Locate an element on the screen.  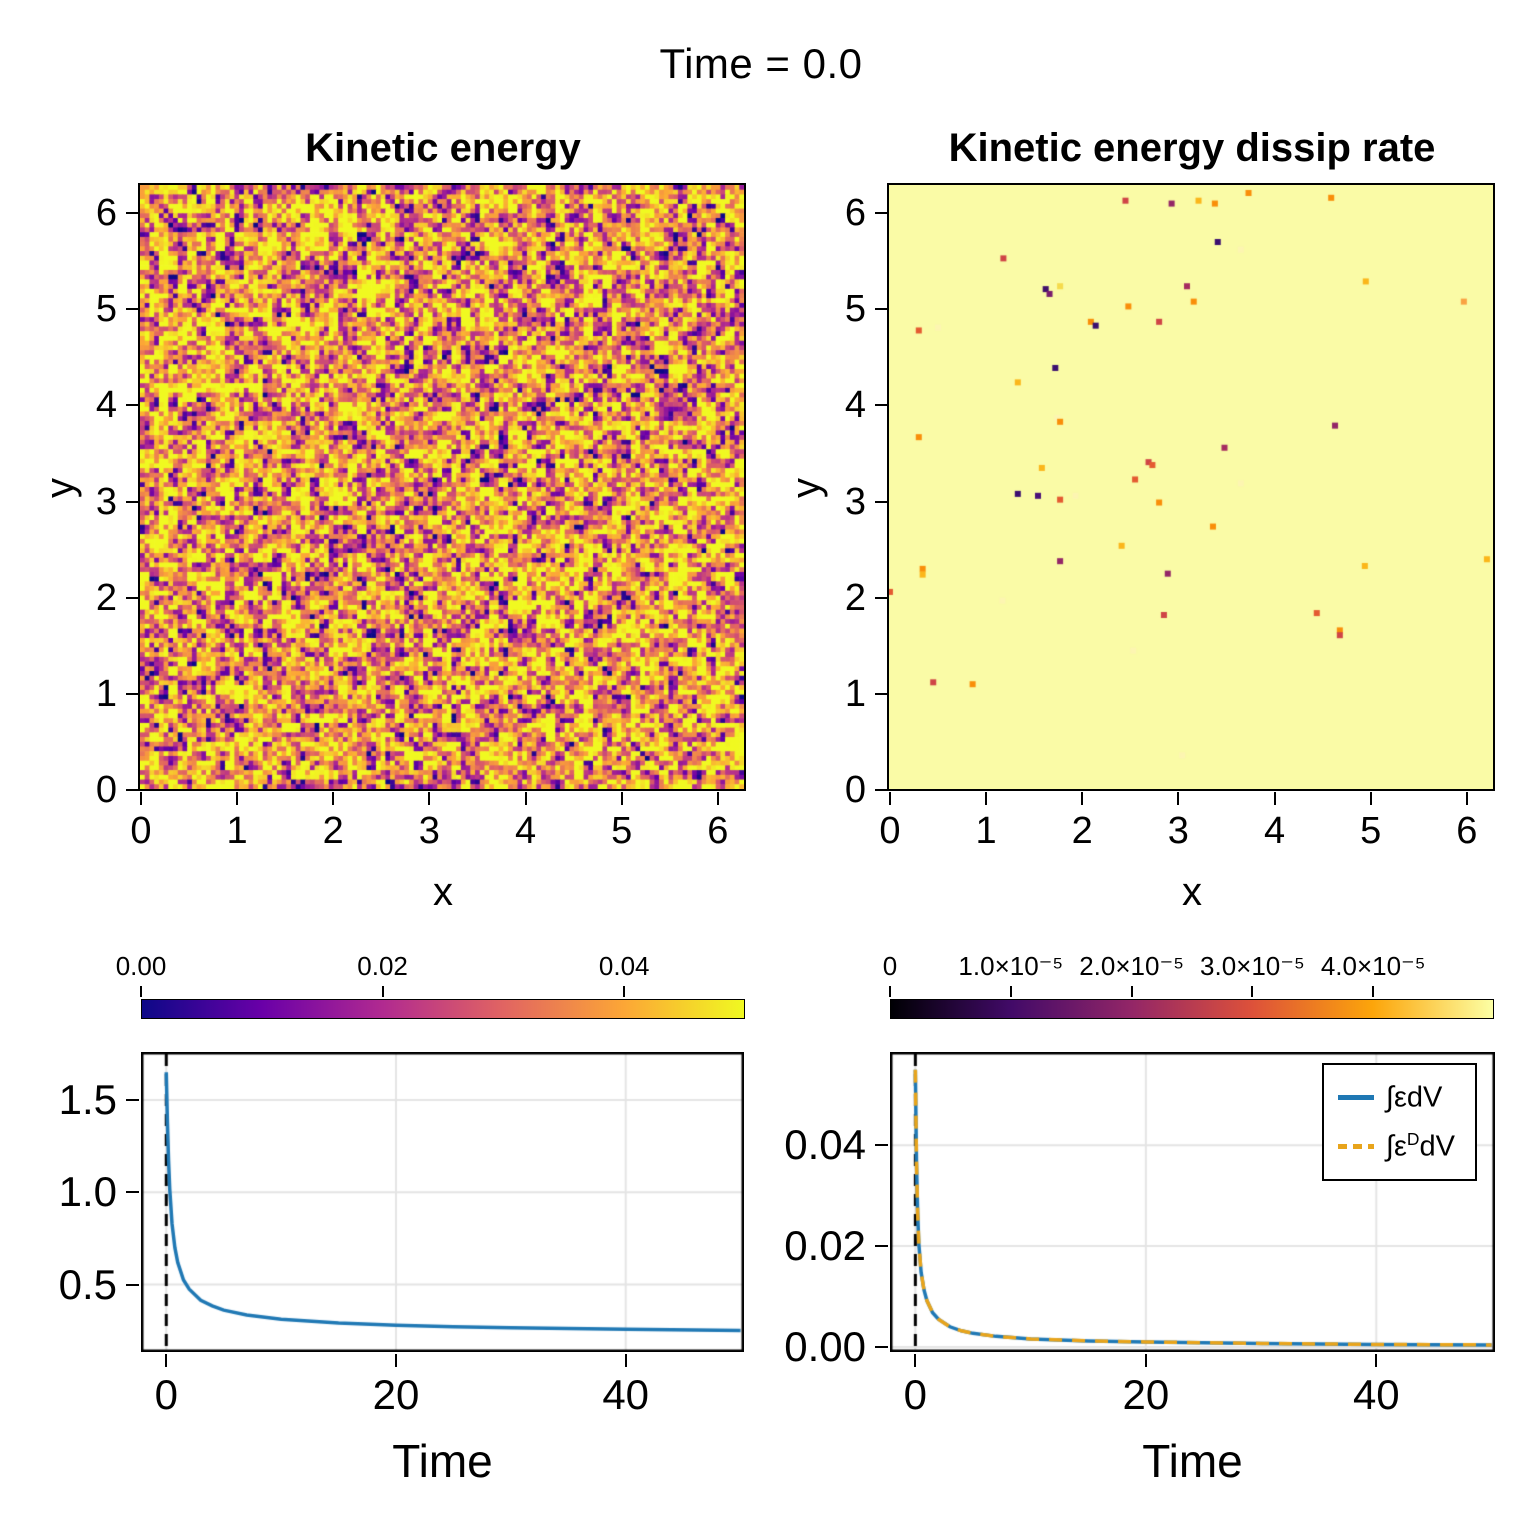
legend-item-eps: ∫εdV is located at coordinates (1406, 1097).